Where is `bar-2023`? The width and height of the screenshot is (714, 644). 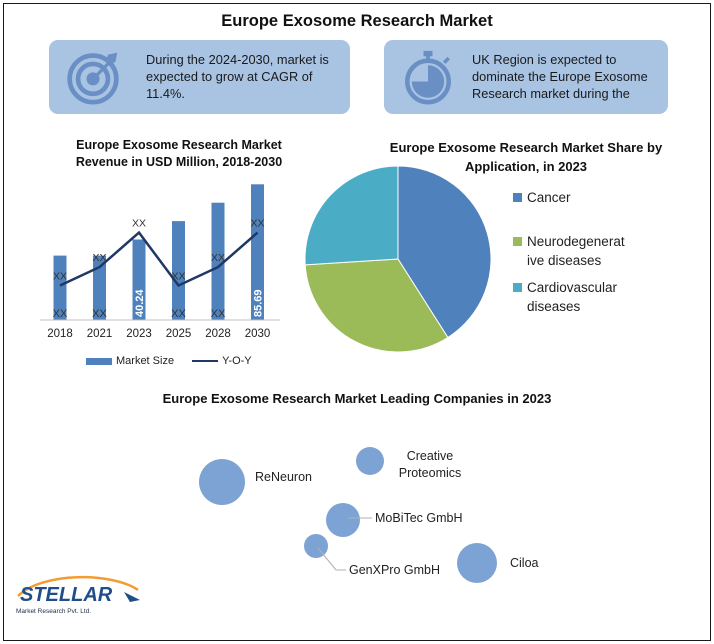 bar-2023 is located at coordinates (139, 279).